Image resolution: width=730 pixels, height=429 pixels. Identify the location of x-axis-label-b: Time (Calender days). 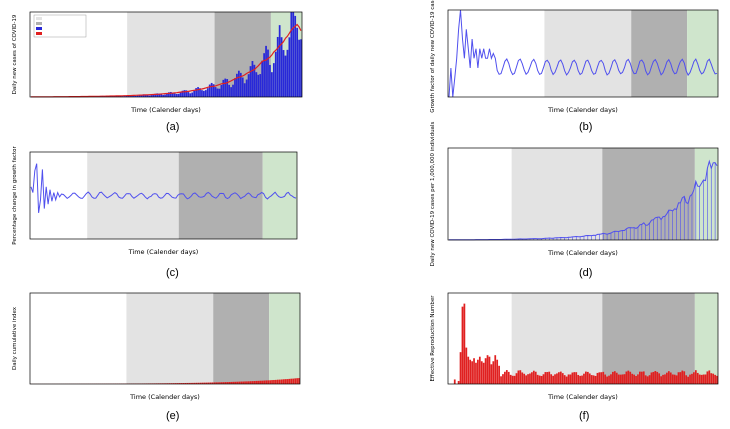
(582, 110).